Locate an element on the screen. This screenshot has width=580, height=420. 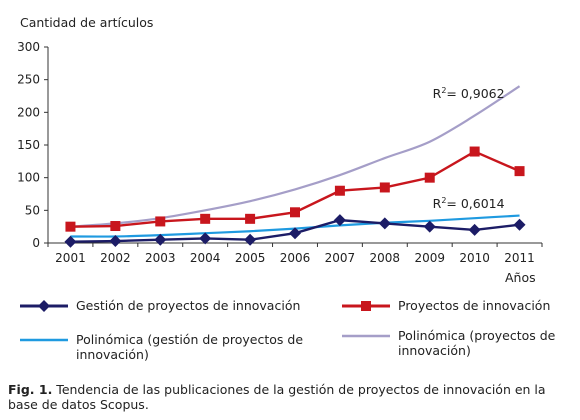
legend-item-proyectos: Proyectos de innovación is located at coordinates (445, 306).